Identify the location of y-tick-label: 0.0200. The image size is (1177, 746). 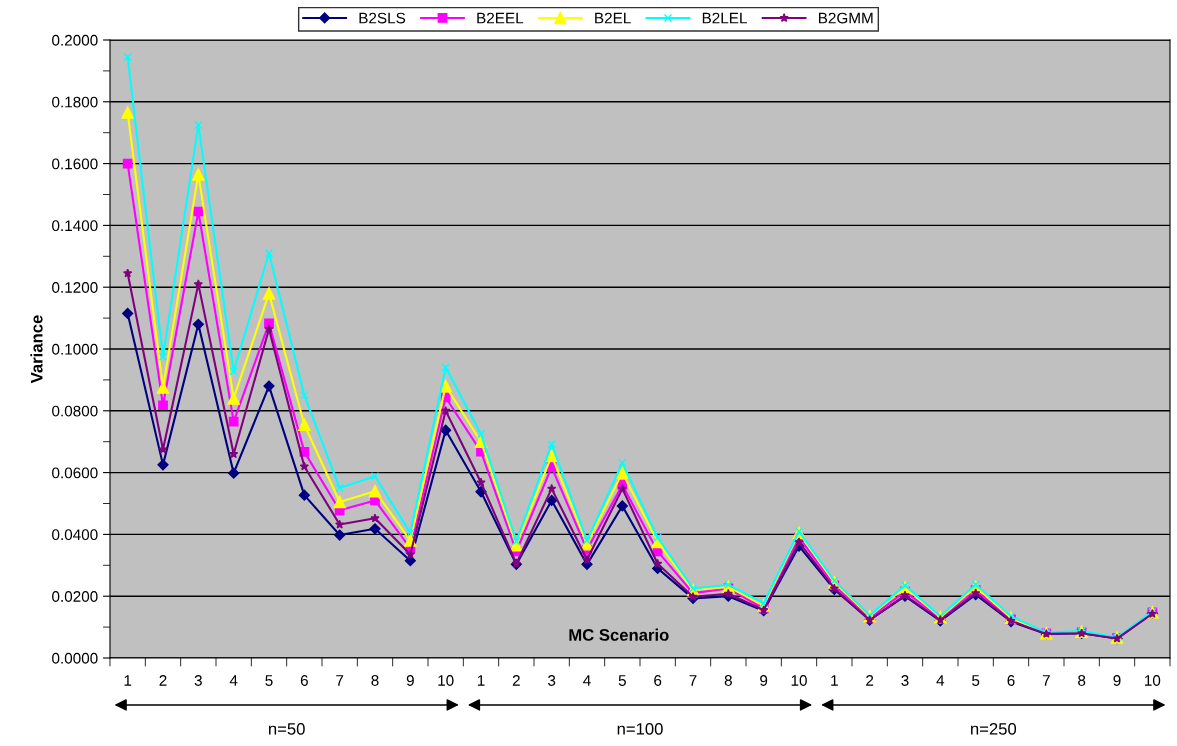
(75, 596).